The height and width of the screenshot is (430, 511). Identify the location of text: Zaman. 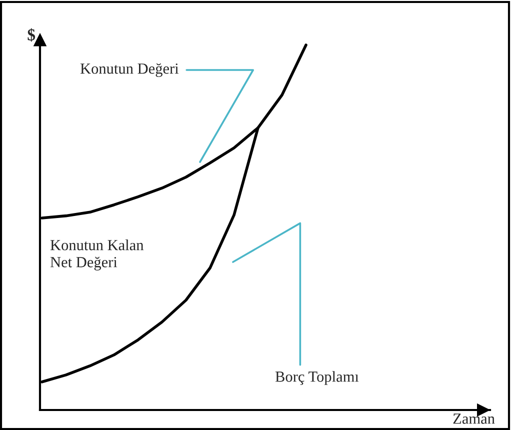
(474, 419).